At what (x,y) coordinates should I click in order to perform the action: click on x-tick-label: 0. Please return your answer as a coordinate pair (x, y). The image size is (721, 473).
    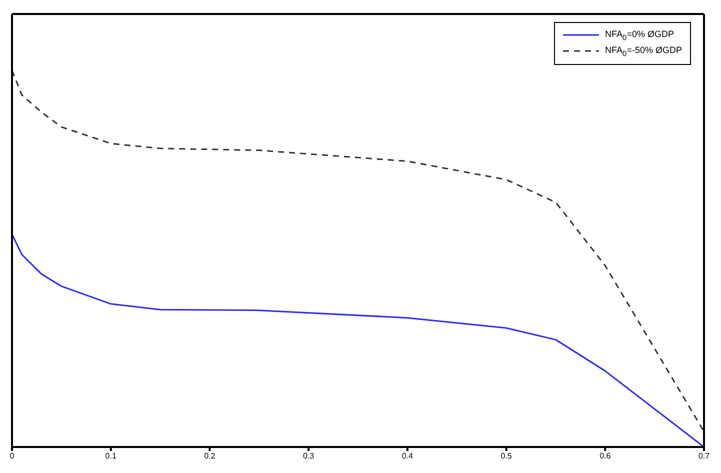
    Looking at the image, I should click on (12, 456).